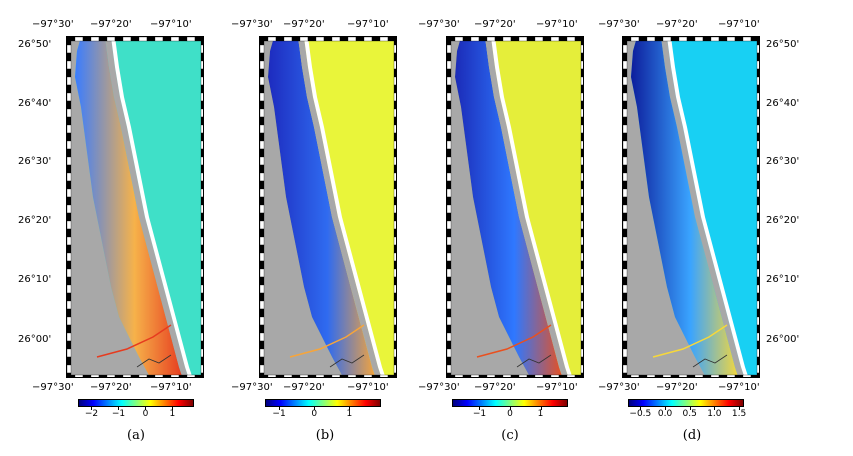 This screenshot has height=456, width=853. Describe the element at coordinates (136, 403) in the screenshot. I see `colorbar` at that location.